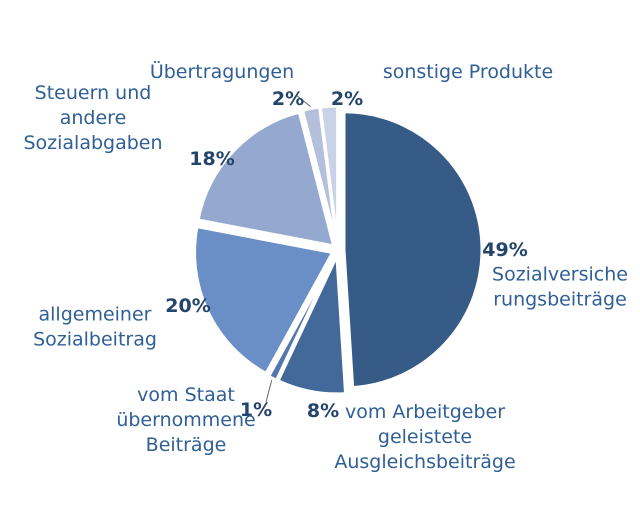  What do you see at coordinates (504, 250) in the screenshot?
I see `slice-value-label: 49%` at bounding box center [504, 250].